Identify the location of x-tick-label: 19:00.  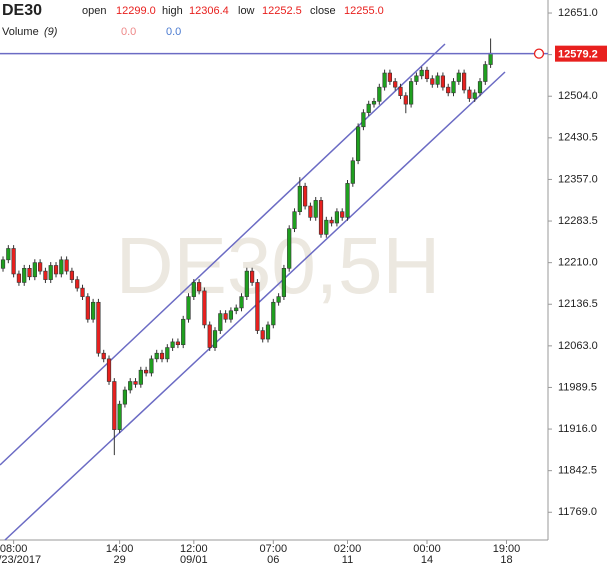
(507, 549).